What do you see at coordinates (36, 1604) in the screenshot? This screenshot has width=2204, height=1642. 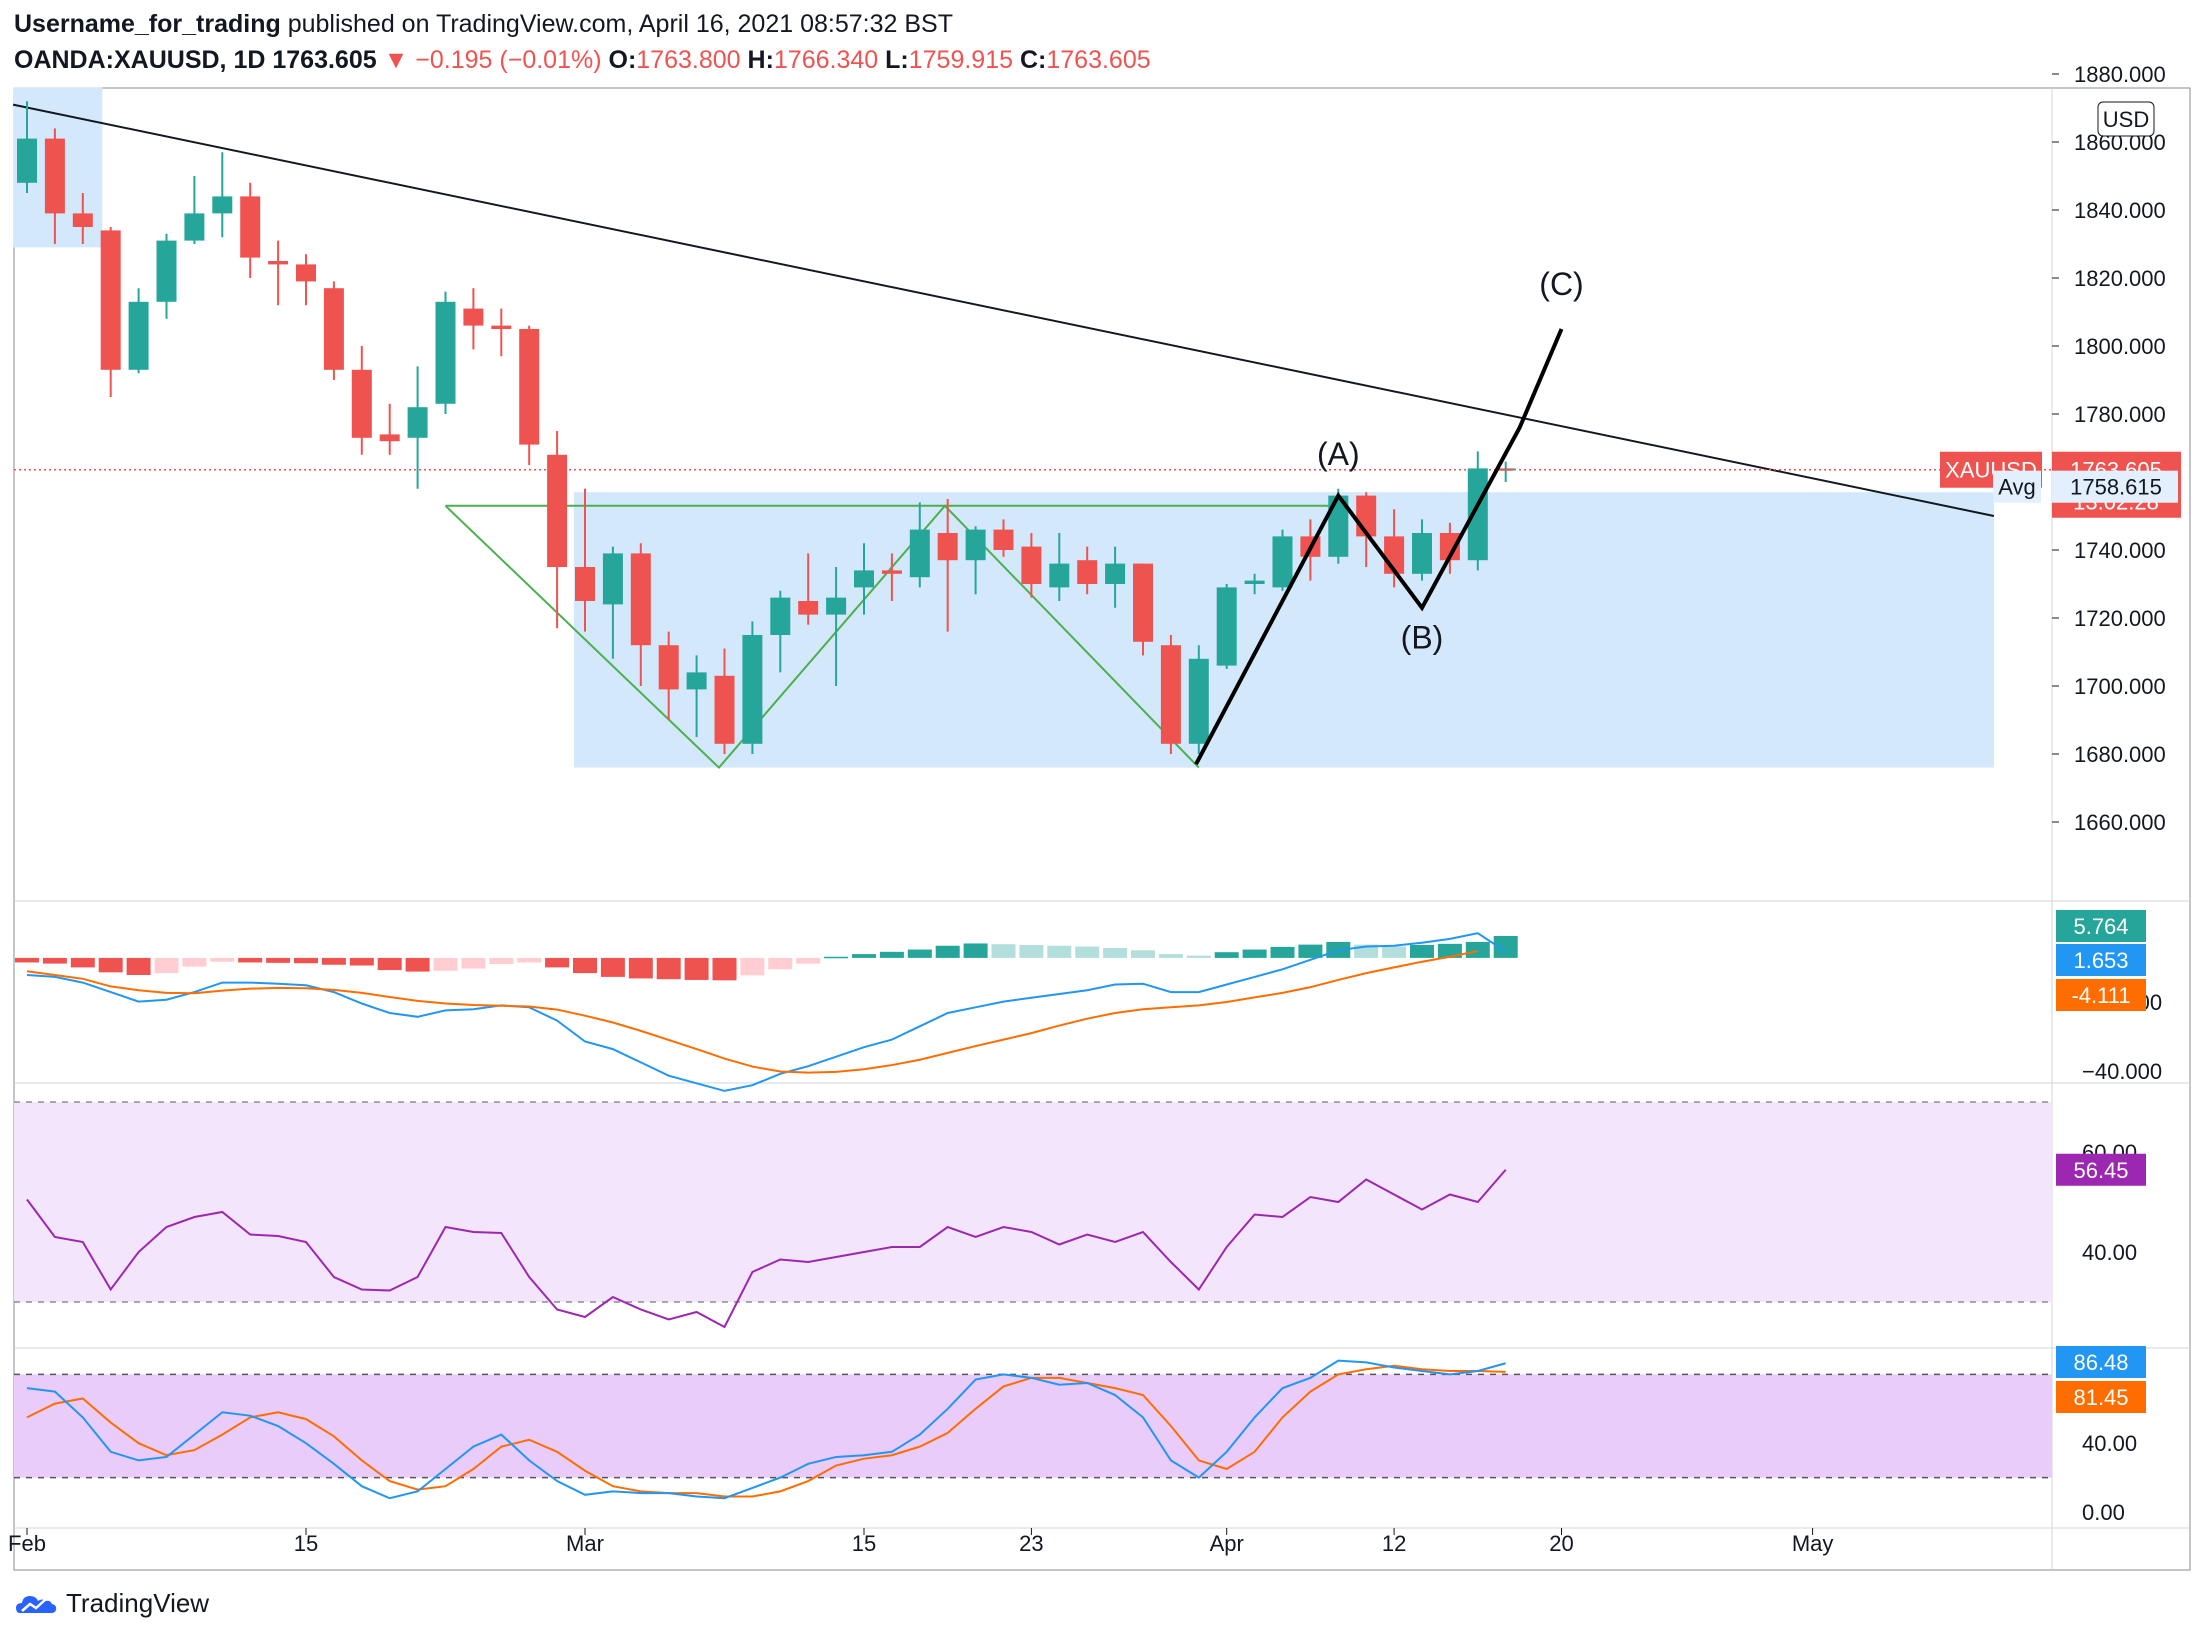 I see `tradingview-cloud-icon` at bounding box center [36, 1604].